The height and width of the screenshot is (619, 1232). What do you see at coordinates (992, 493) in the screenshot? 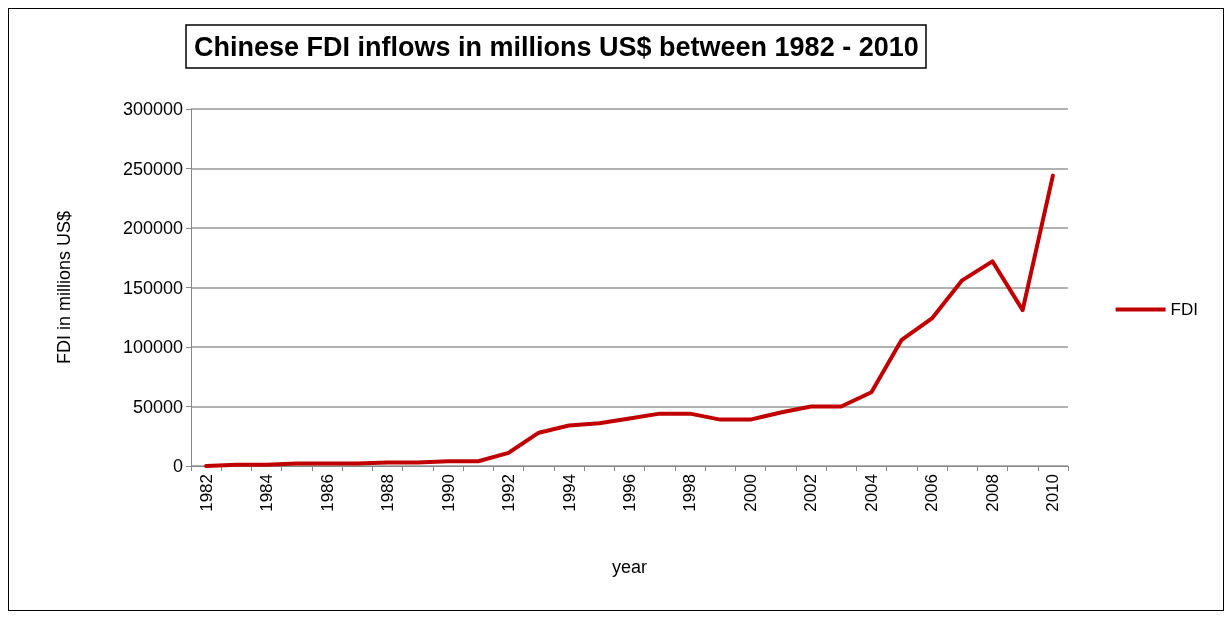
I see `x-tick-label: 2008` at bounding box center [992, 493].